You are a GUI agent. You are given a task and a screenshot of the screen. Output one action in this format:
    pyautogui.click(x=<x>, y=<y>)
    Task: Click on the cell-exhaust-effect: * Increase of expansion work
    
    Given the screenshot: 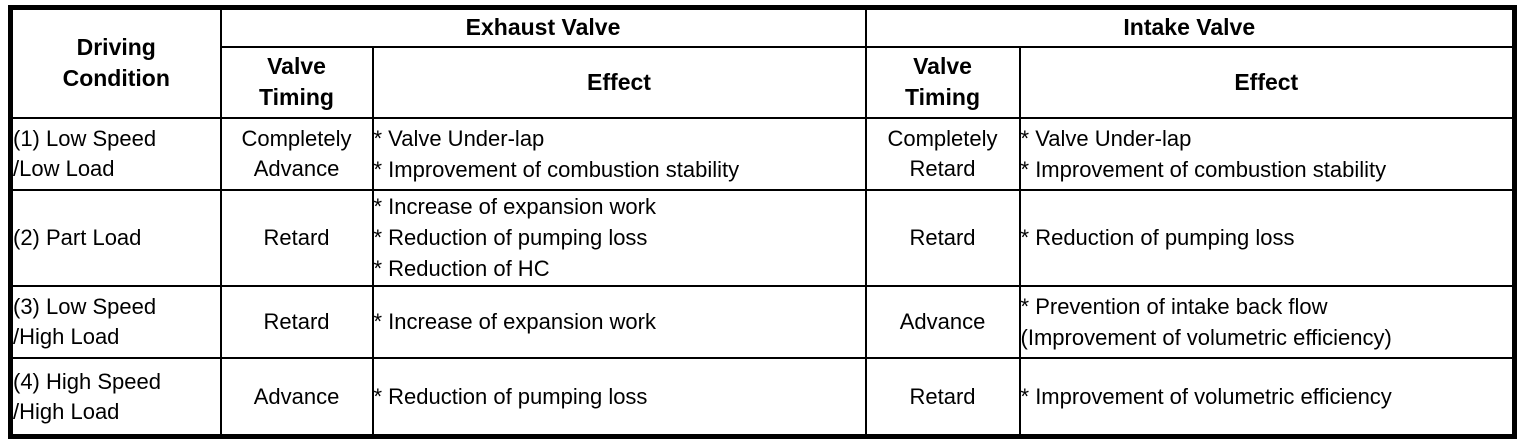 What is the action you would take?
    pyautogui.click(x=619, y=322)
    